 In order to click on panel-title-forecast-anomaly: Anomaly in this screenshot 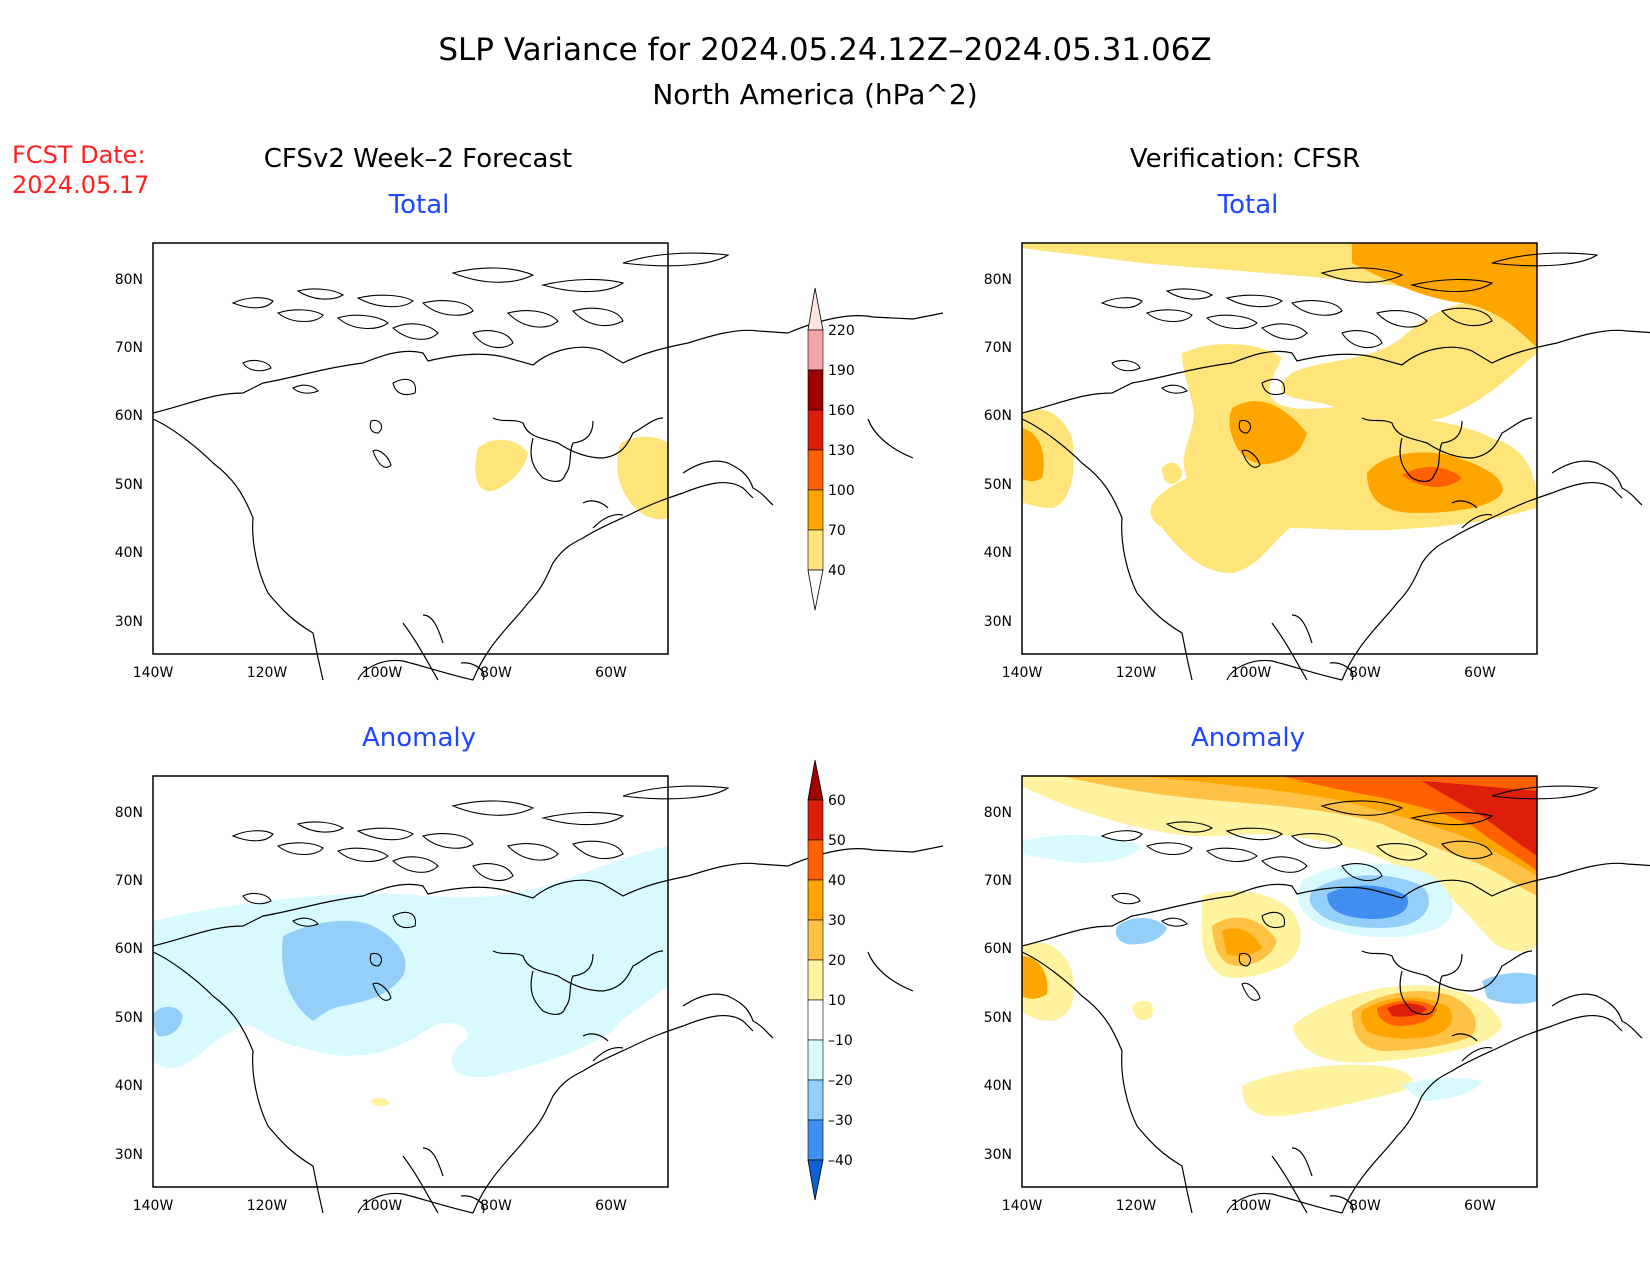, I will do `click(419, 738)`.